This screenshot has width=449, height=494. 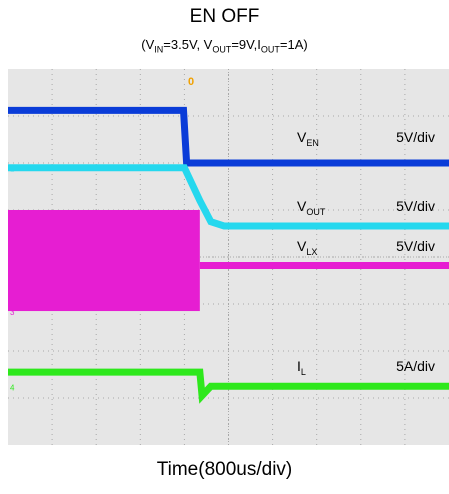 What do you see at coordinates (293, 44) in the screenshot?
I see `subtitle-text-3: =1A)` at bounding box center [293, 44].